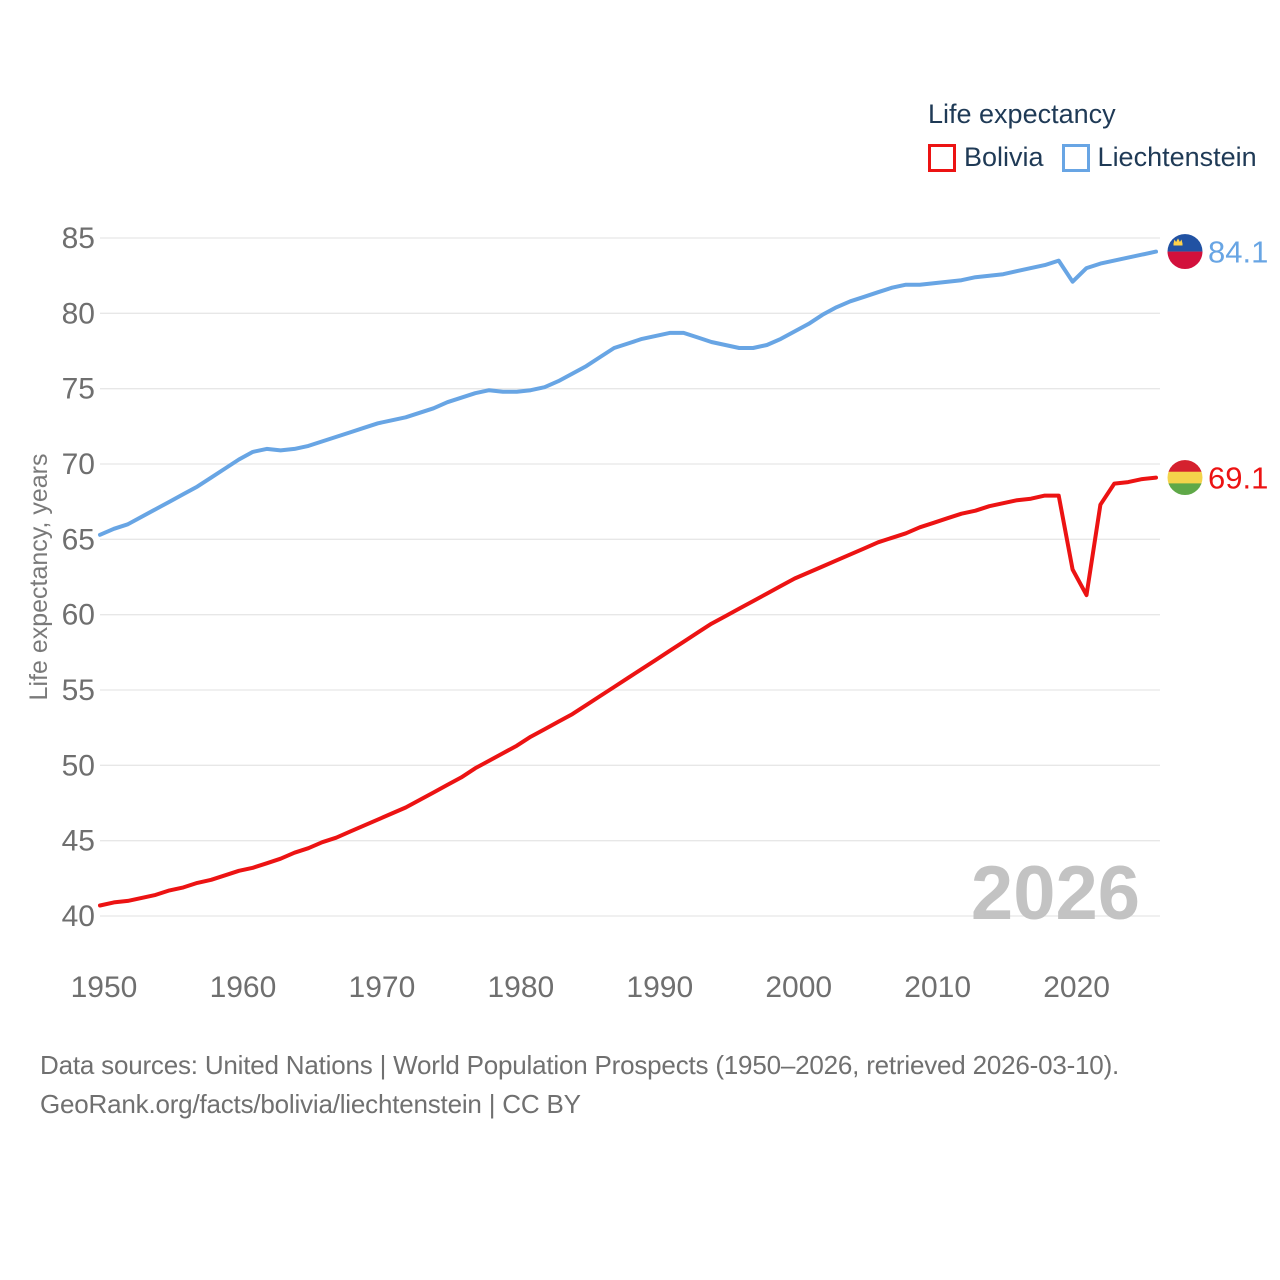 The width and height of the screenshot is (1280, 1280). Describe the element at coordinates (78, 238) in the screenshot. I see `y-tick-label: 85` at that location.